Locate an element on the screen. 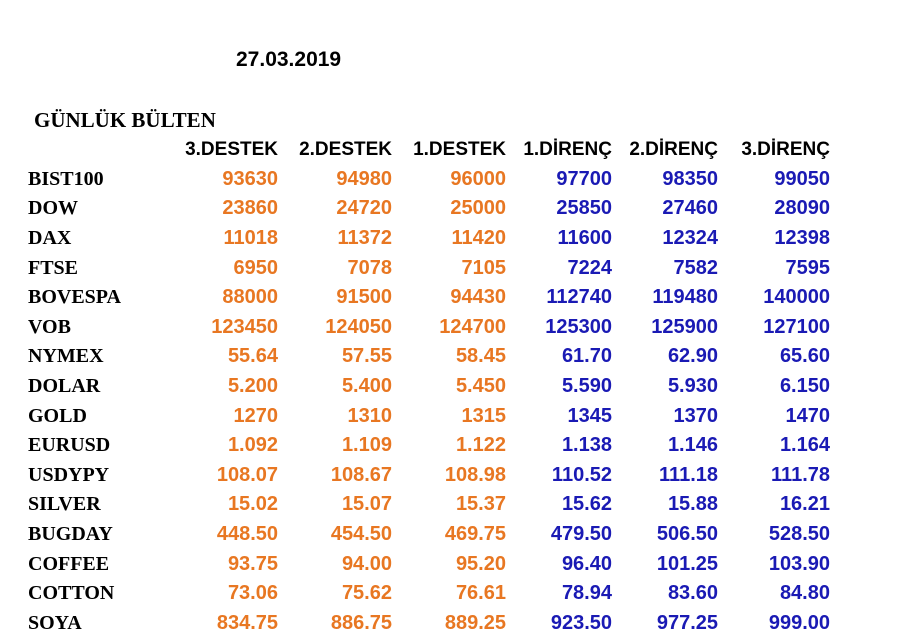 Image resolution: width=903 pixels, height=640 pixels. resistance-1-value: 479.50 is located at coordinates (581, 534).